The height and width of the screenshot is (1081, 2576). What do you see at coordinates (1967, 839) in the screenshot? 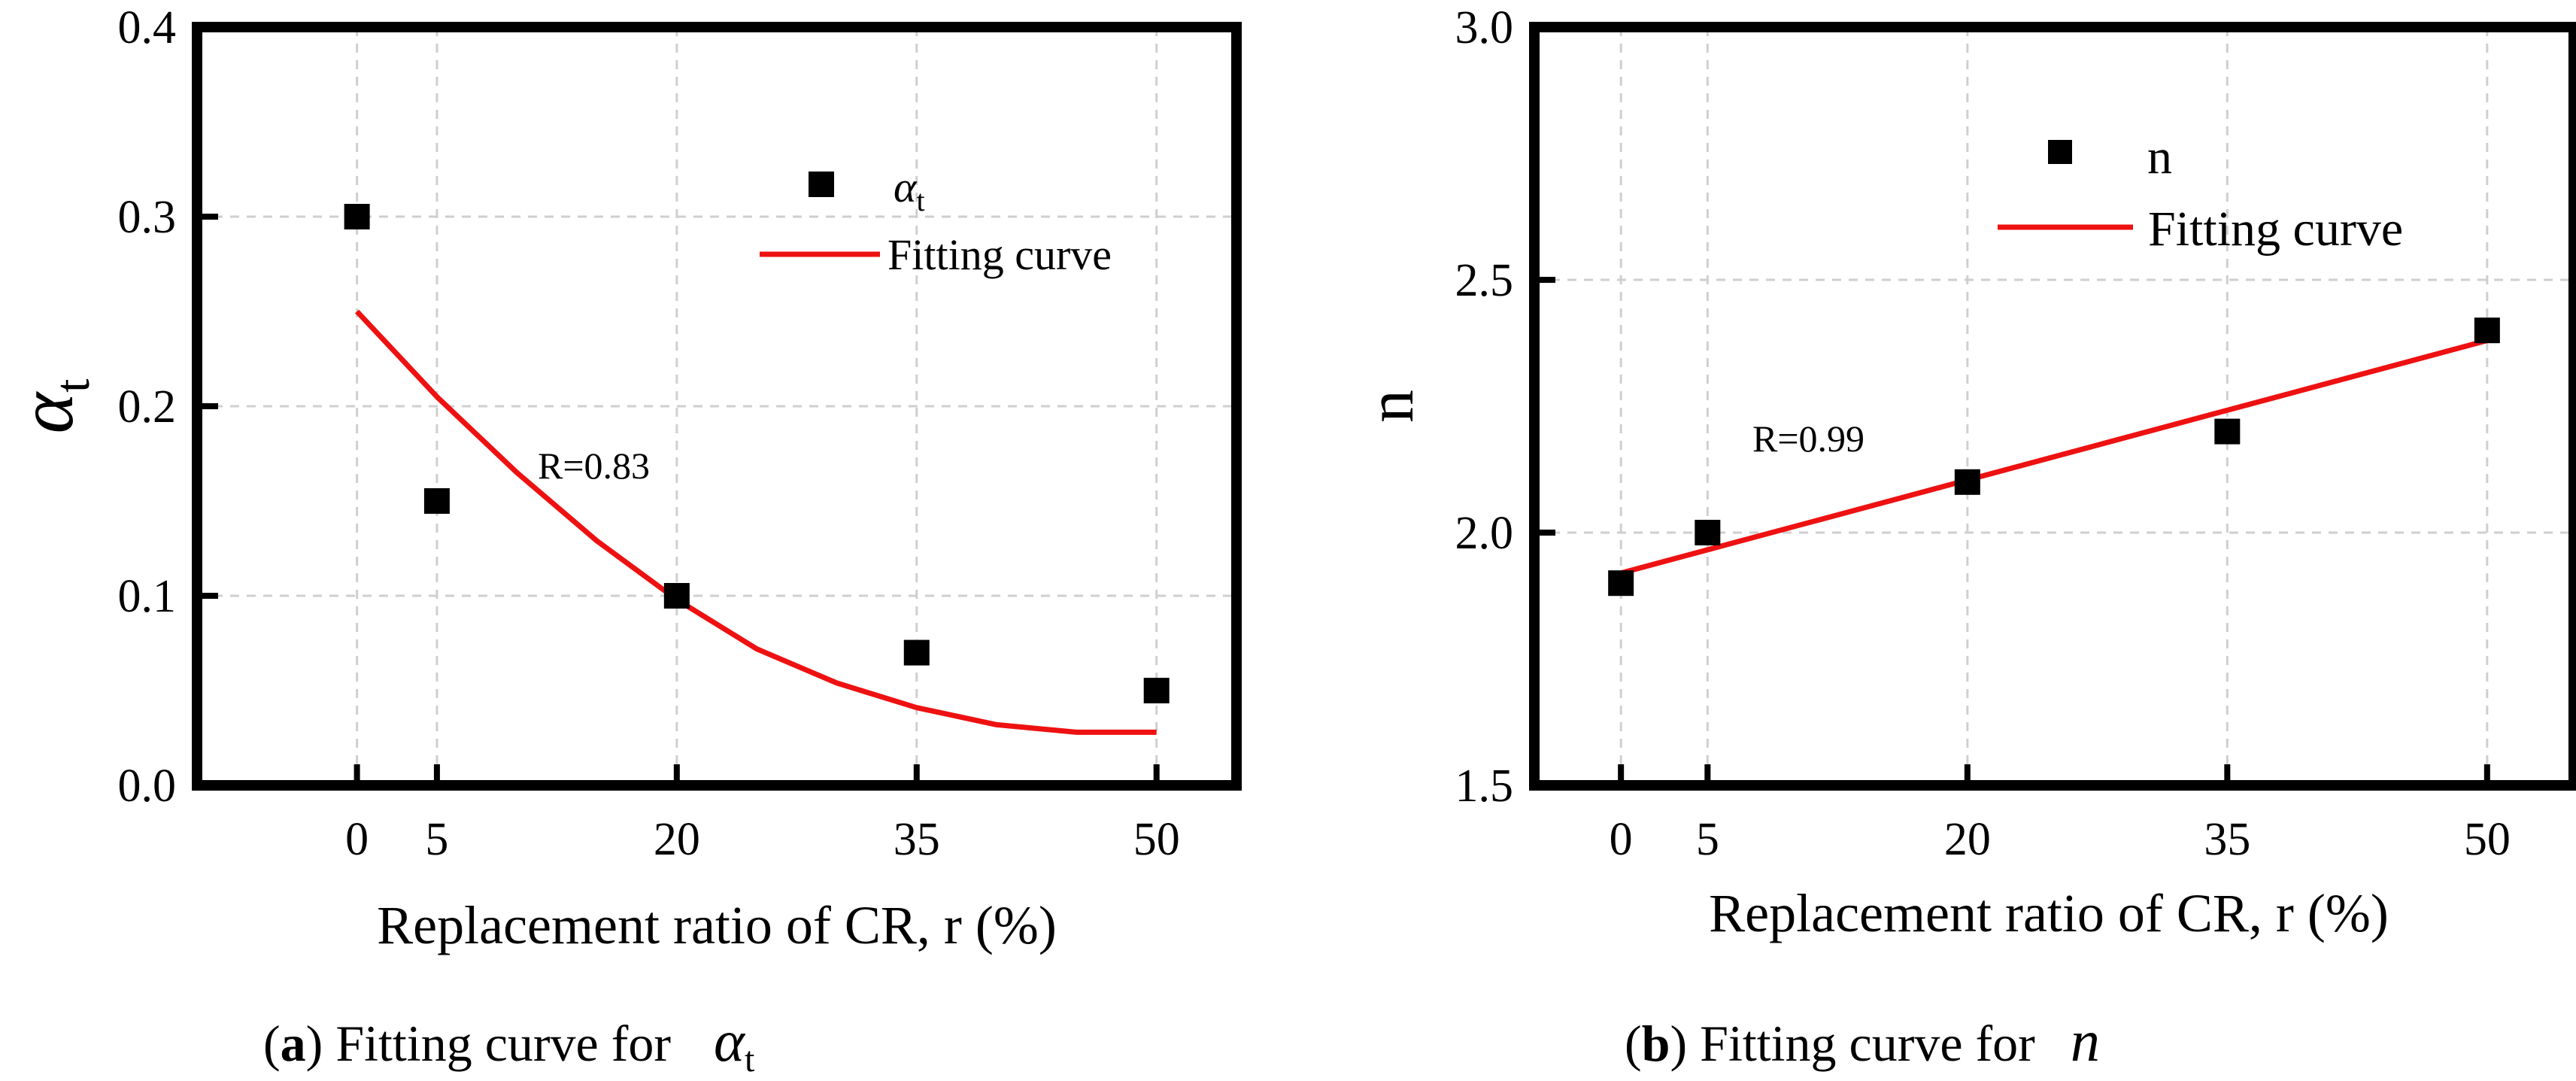
I see `x-tick-label-b: 20` at bounding box center [1967, 839].